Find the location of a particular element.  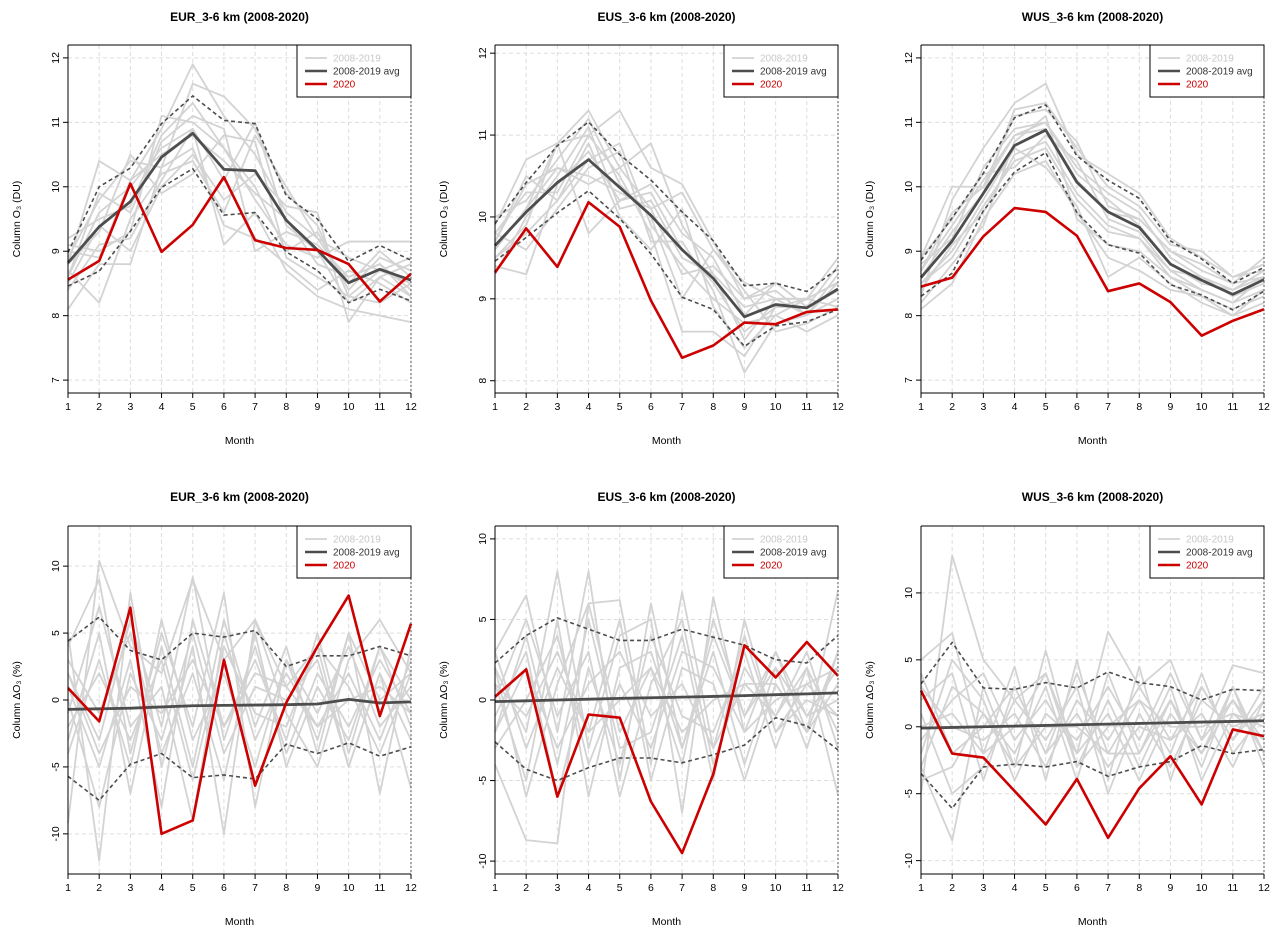

y-tick-label: 7 is located at coordinates (56, 380).